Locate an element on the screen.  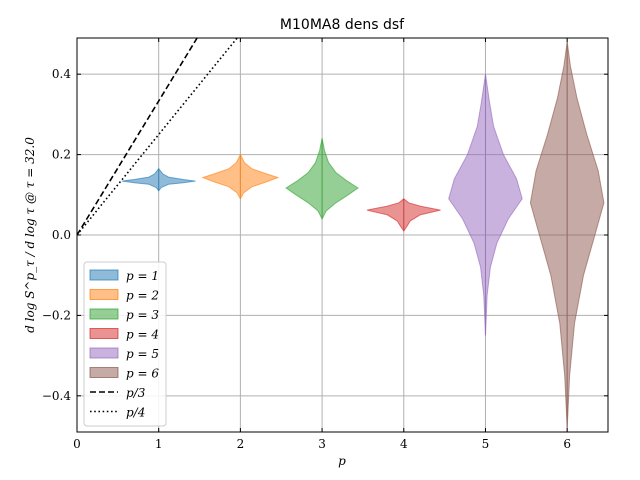
reference-line-dashed is located at coordinates (138, 137).